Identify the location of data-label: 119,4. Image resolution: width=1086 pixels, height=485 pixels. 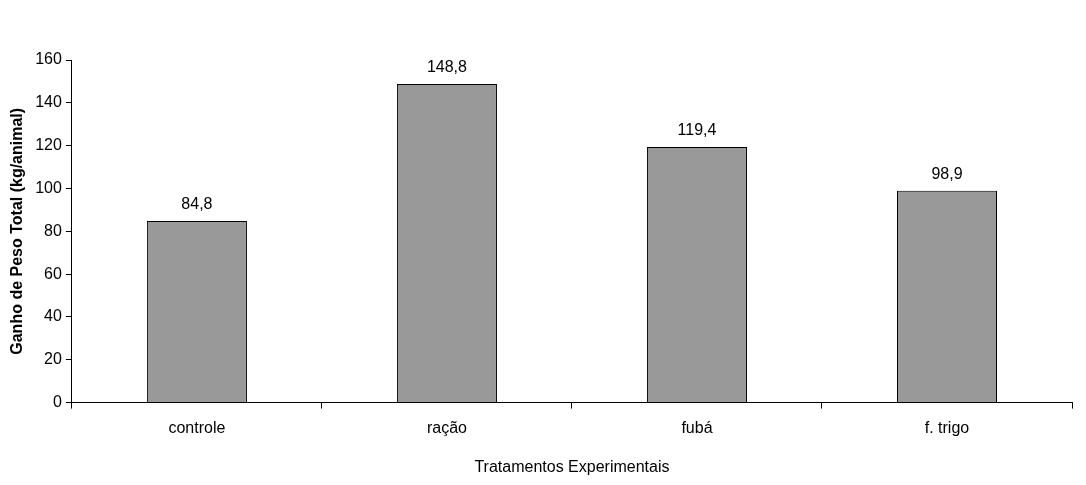
(697, 130).